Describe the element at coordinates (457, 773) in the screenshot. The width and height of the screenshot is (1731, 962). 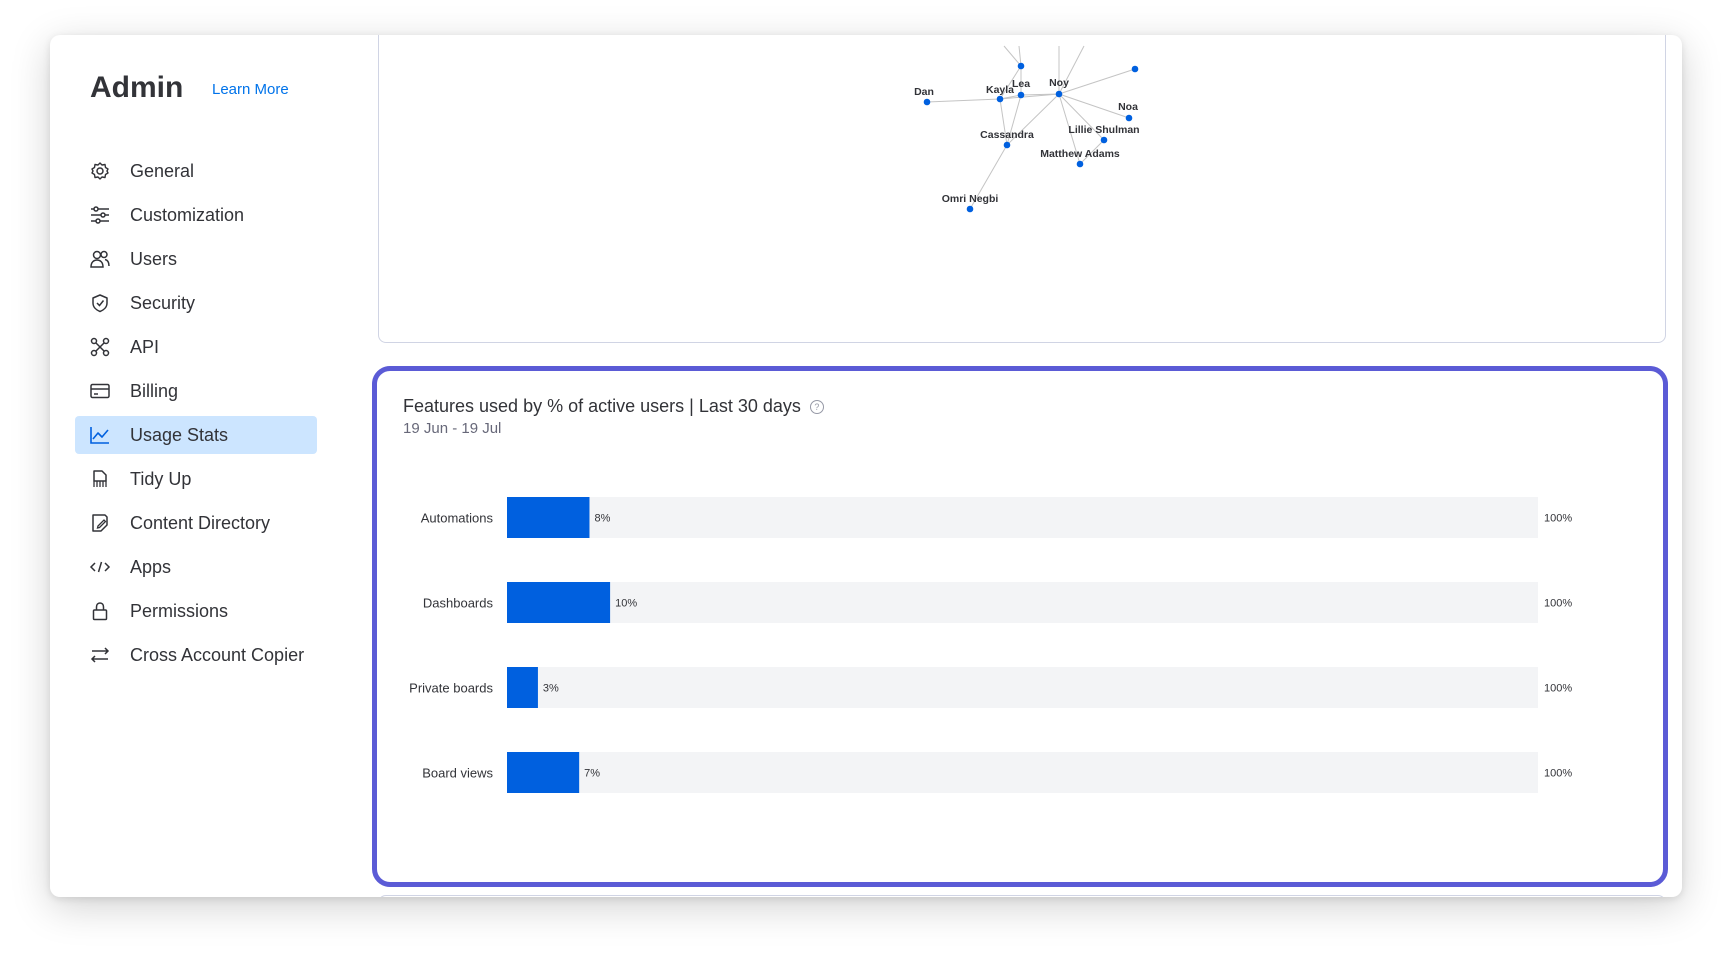
I see `category-label-board-views: Board views` at that location.